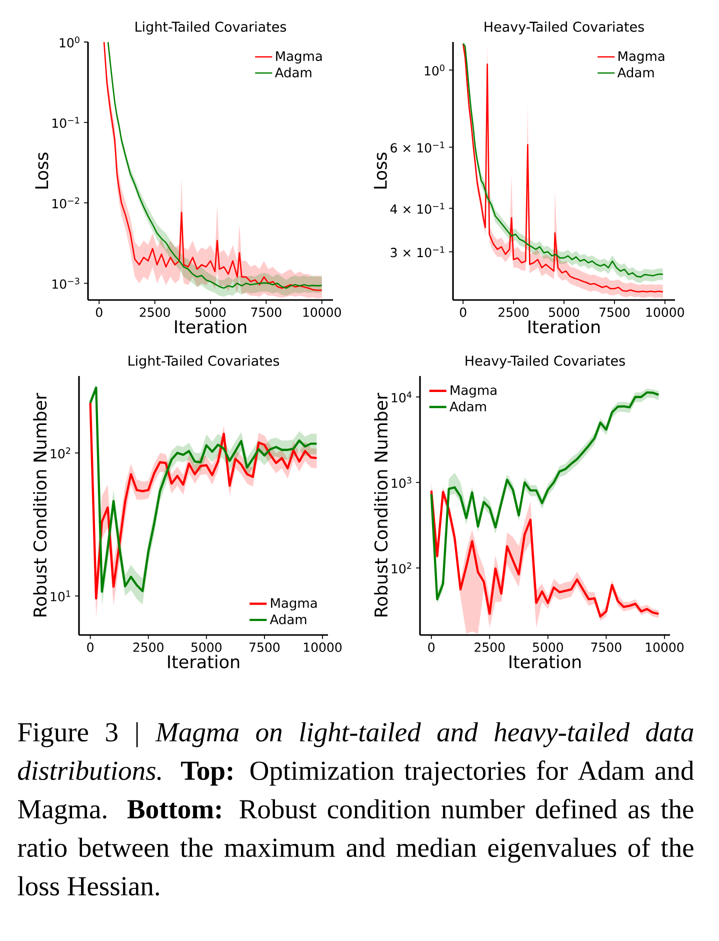 This screenshot has height=941, width=719. I want to click on y-tick-label: 10$^{3}$, so click(402, 482).